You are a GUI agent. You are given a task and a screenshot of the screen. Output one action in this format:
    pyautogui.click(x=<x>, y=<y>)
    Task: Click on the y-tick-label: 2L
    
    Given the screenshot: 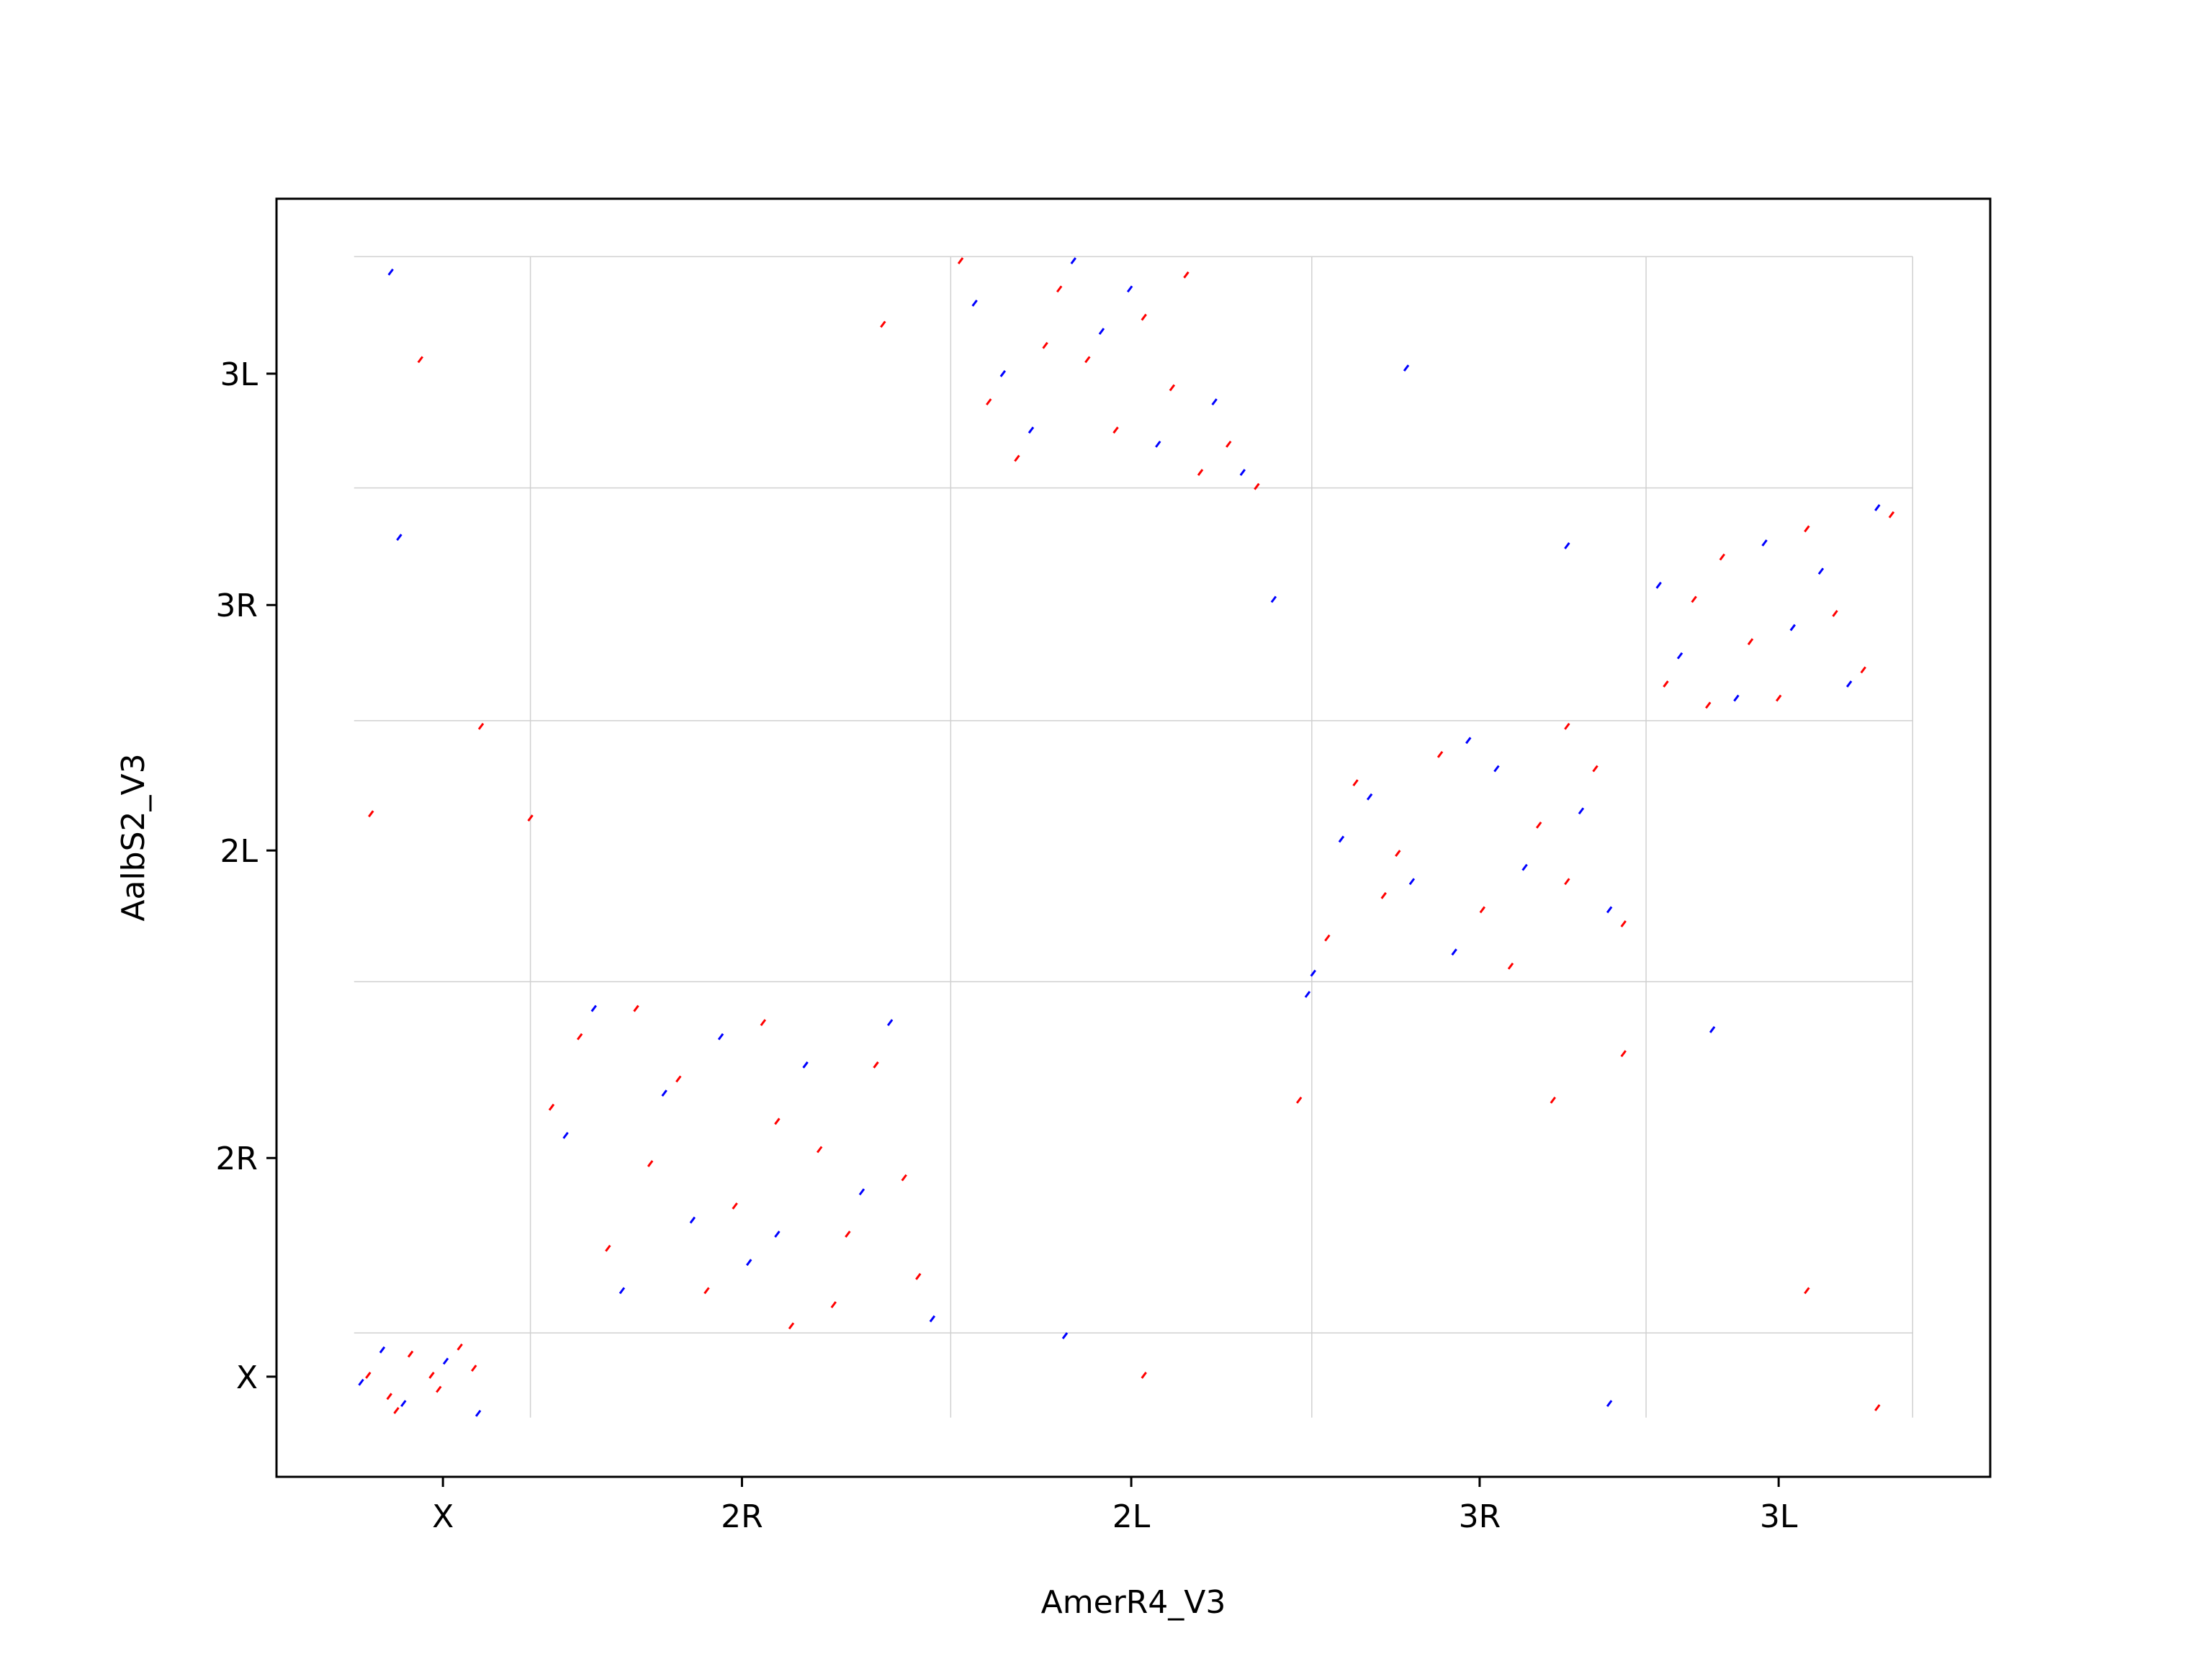 What is the action you would take?
    pyautogui.click(x=239, y=851)
    